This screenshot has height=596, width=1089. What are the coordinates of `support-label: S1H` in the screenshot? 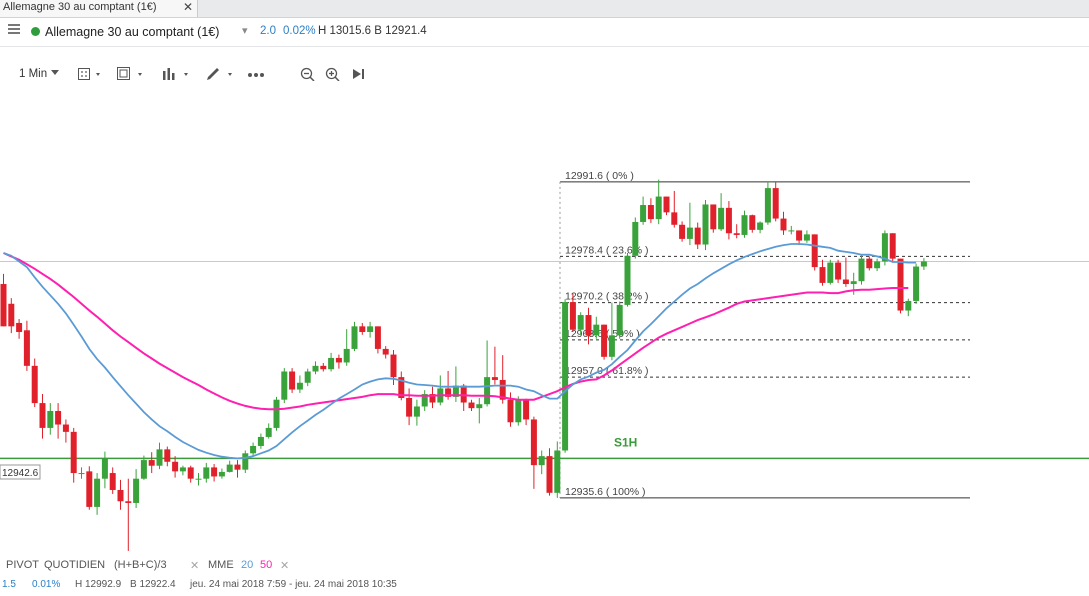 It's located at (625, 442).